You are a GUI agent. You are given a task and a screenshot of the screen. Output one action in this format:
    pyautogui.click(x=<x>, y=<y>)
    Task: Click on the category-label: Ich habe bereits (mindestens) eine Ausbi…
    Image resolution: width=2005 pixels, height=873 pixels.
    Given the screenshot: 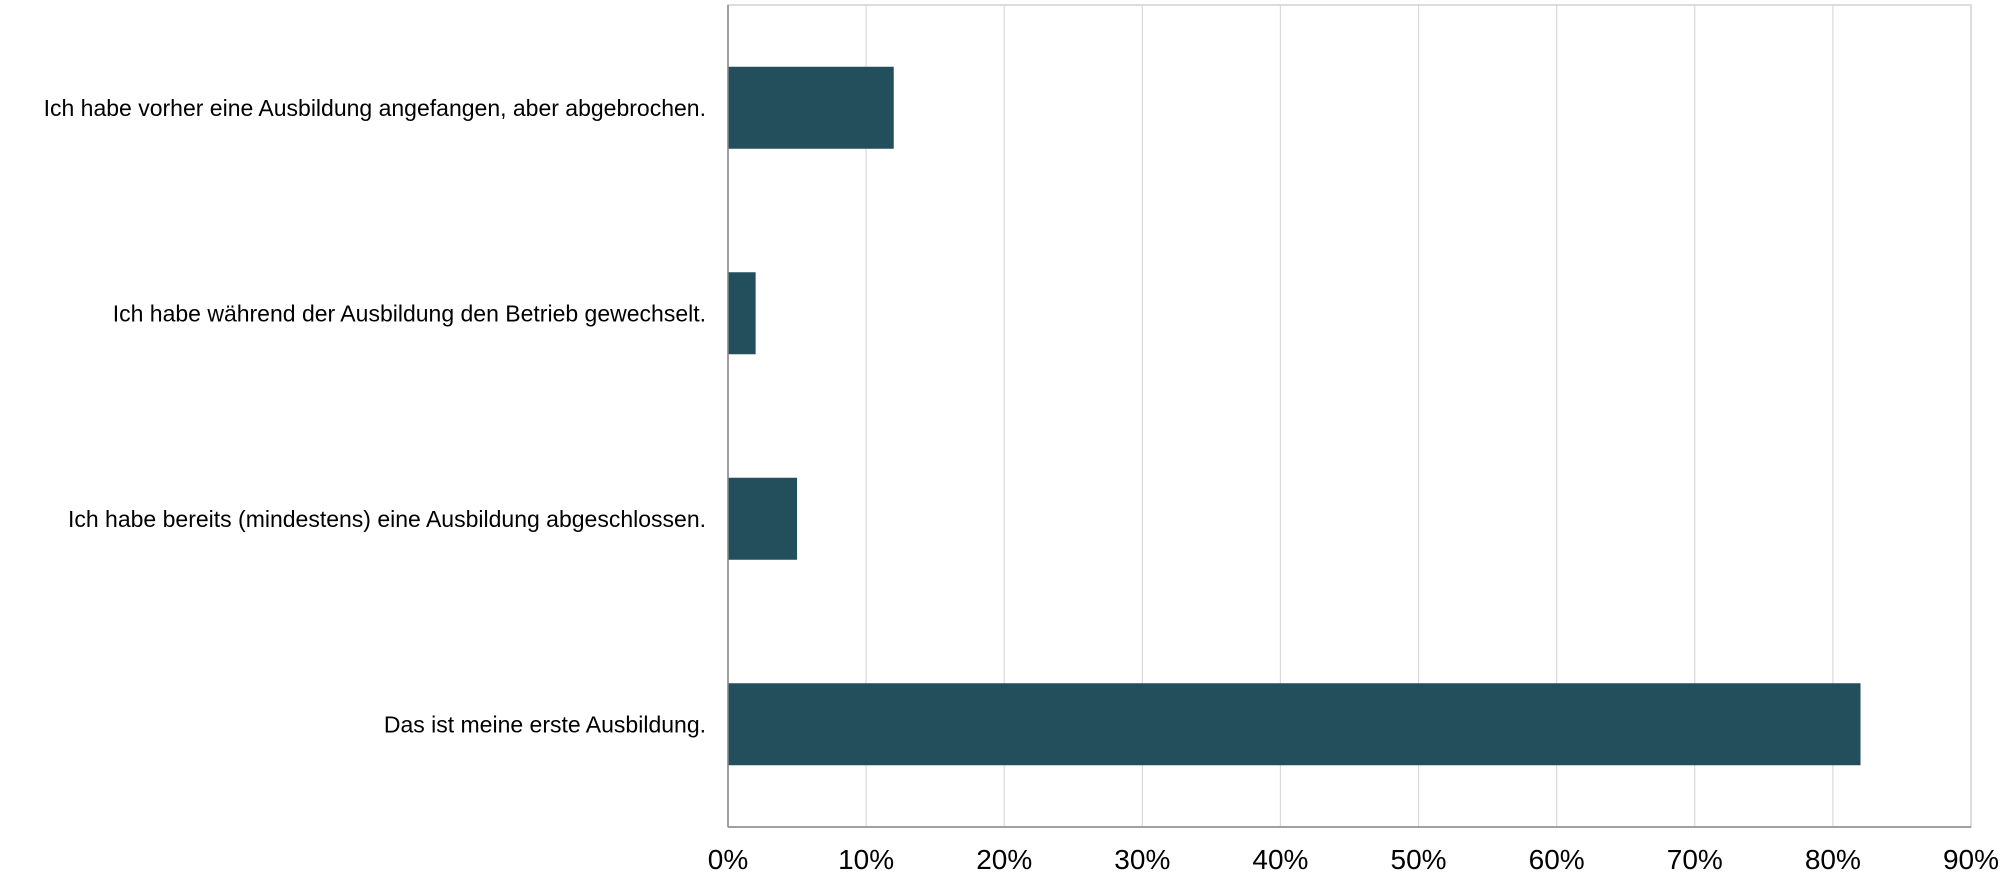 What is the action you would take?
    pyautogui.click(x=387, y=519)
    